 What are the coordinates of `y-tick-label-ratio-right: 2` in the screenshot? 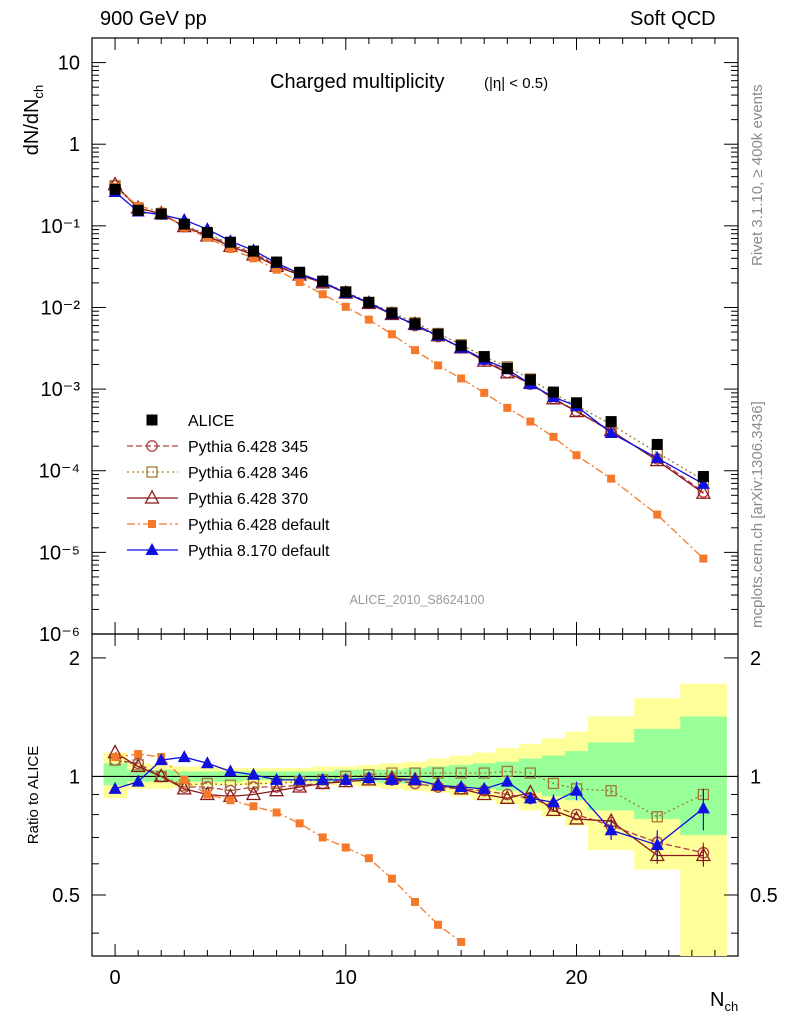 It's located at (755, 659).